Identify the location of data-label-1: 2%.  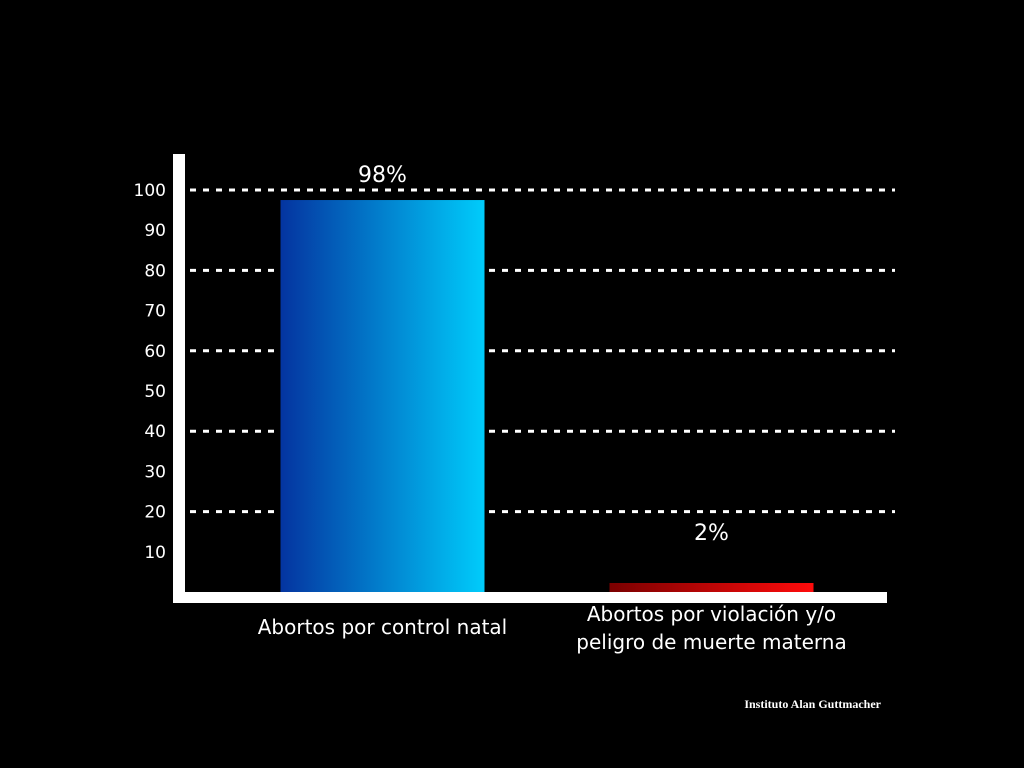
(711, 533).